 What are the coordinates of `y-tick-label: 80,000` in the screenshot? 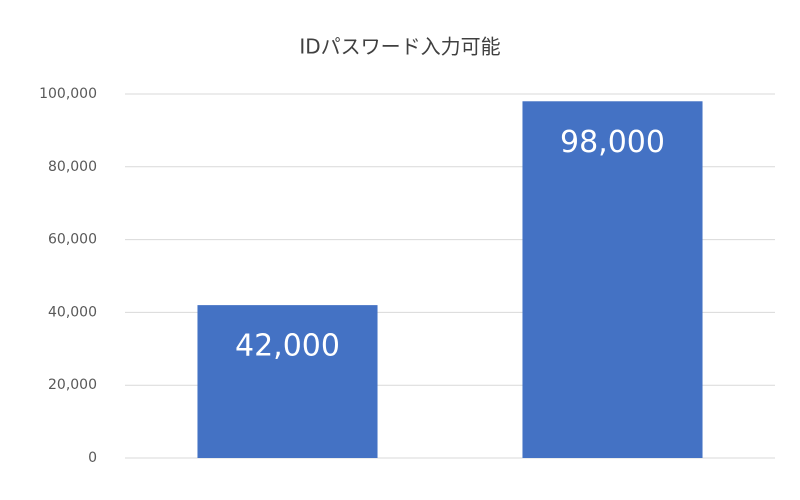 It's located at (72, 167).